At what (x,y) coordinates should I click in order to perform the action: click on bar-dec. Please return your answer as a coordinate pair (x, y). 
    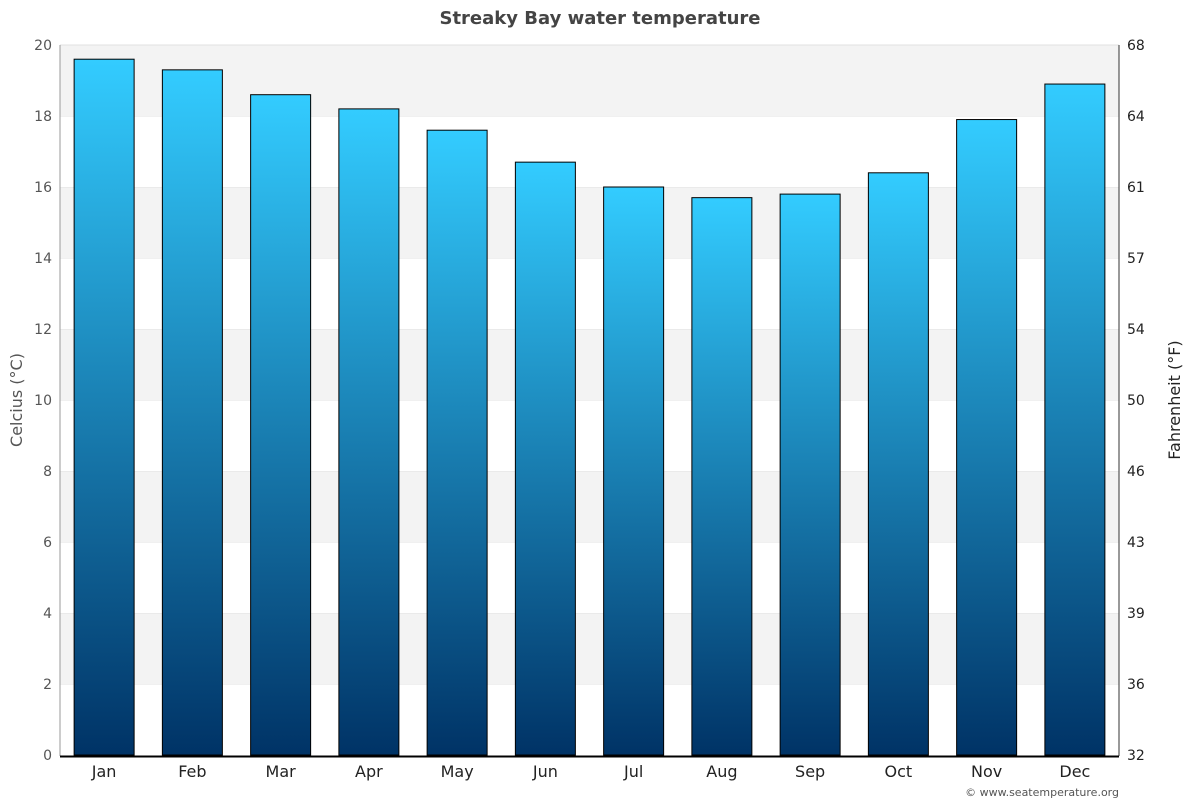
    Looking at the image, I should click on (1075, 419).